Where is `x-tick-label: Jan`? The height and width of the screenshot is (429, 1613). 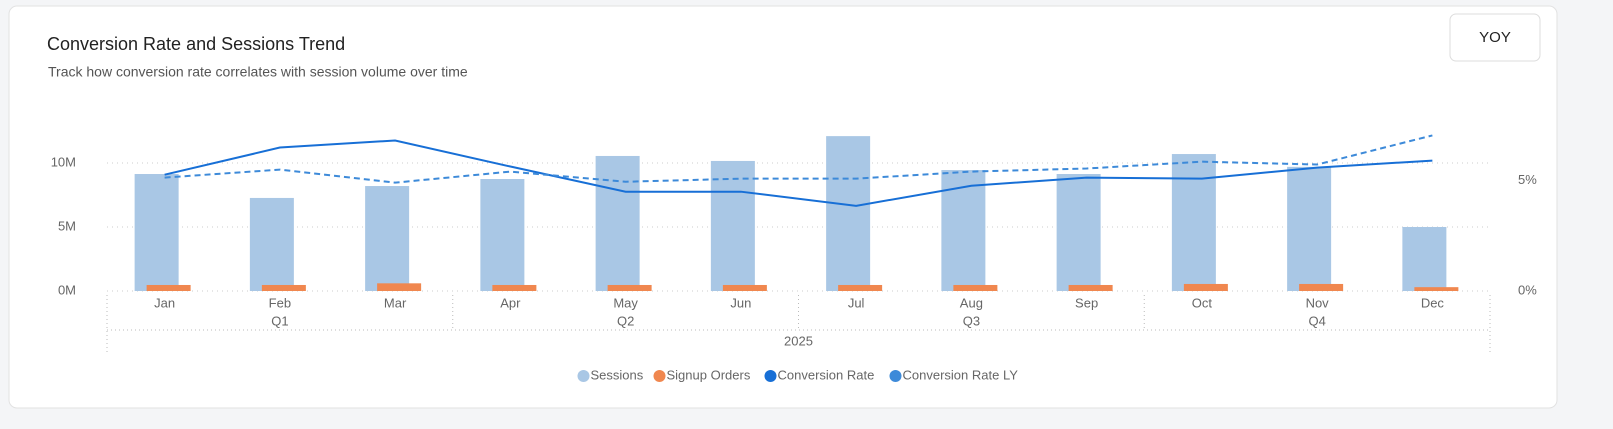
x-tick-label: Jan is located at coordinates (164, 302).